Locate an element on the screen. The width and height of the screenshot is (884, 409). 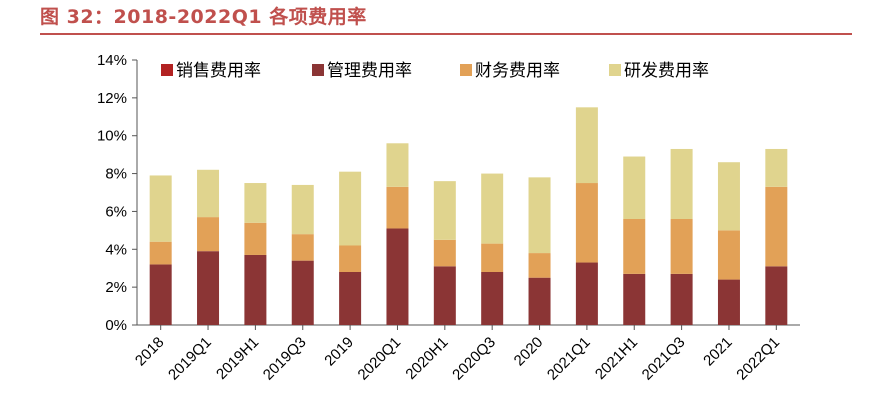
legend-label-0: 销售费用率 is located at coordinates (218, 71).